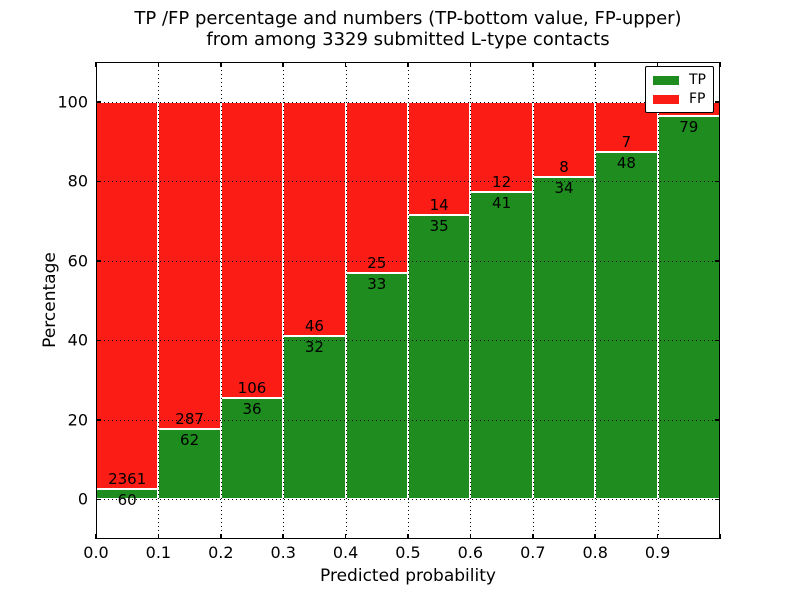 This screenshot has height=600, width=800. I want to click on legend-swatch-tp-icon, so click(666, 80).